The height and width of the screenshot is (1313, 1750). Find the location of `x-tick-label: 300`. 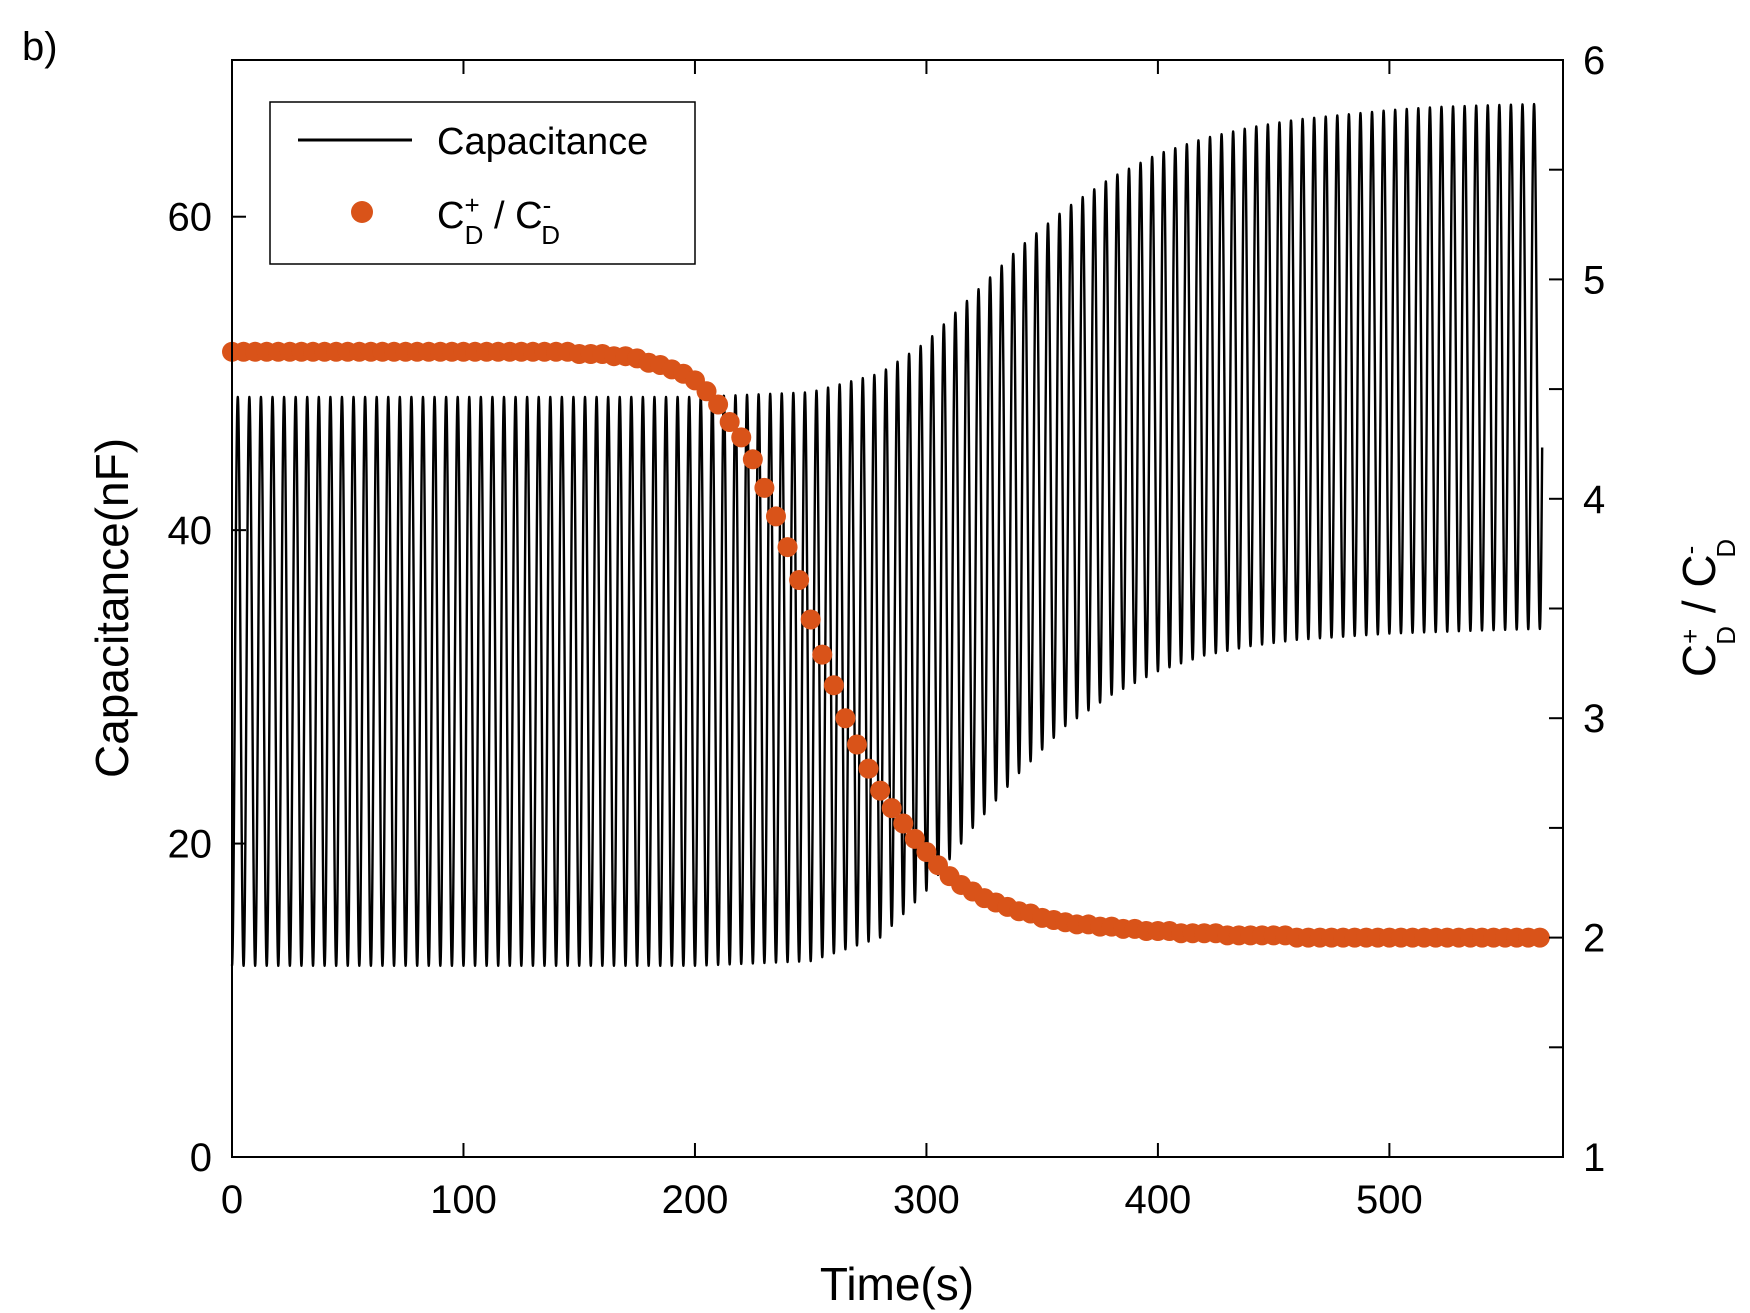

x-tick-label: 300 is located at coordinates (926, 1200).